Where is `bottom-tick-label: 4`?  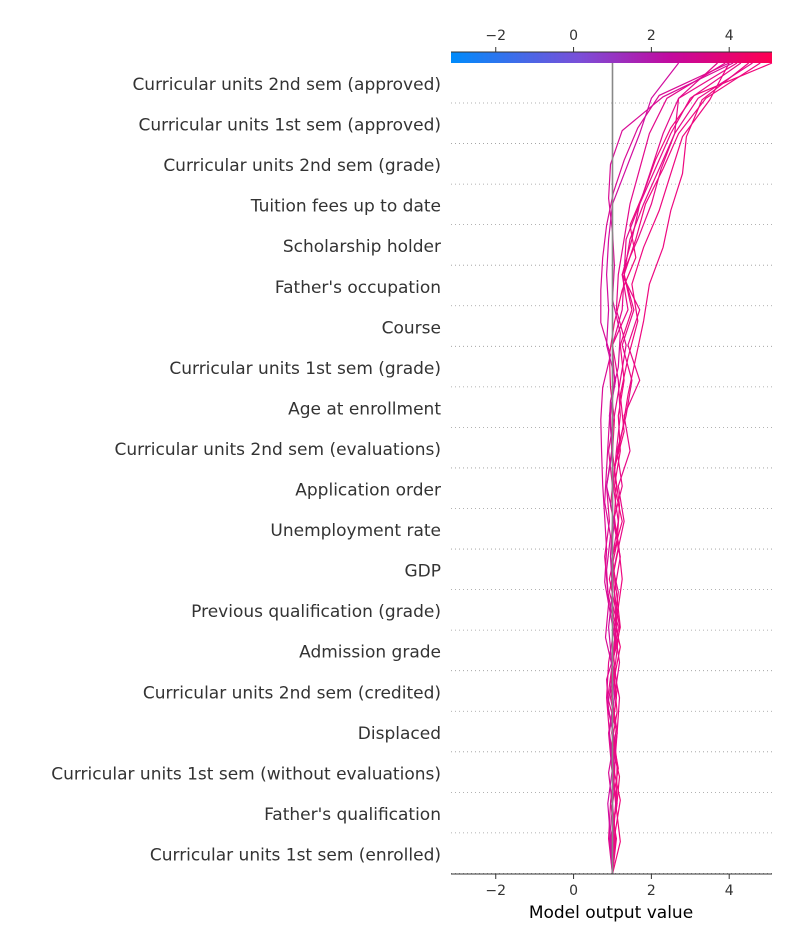
bottom-tick-label: 4 is located at coordinates (729, 891).